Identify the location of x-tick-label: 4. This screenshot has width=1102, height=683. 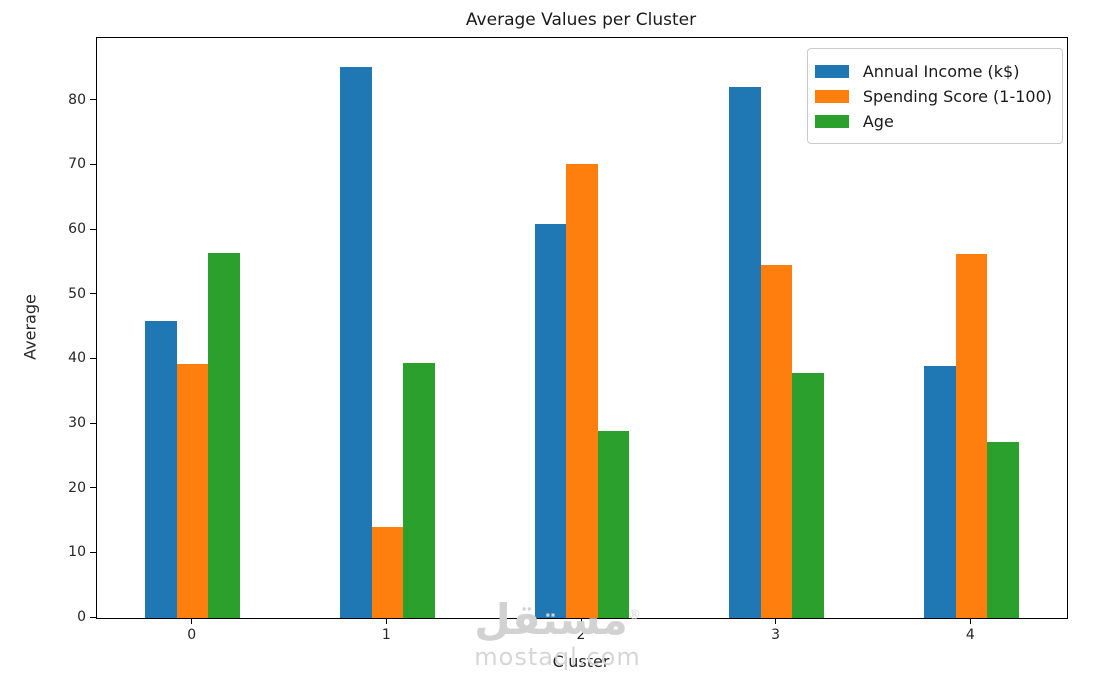
(970, 635).